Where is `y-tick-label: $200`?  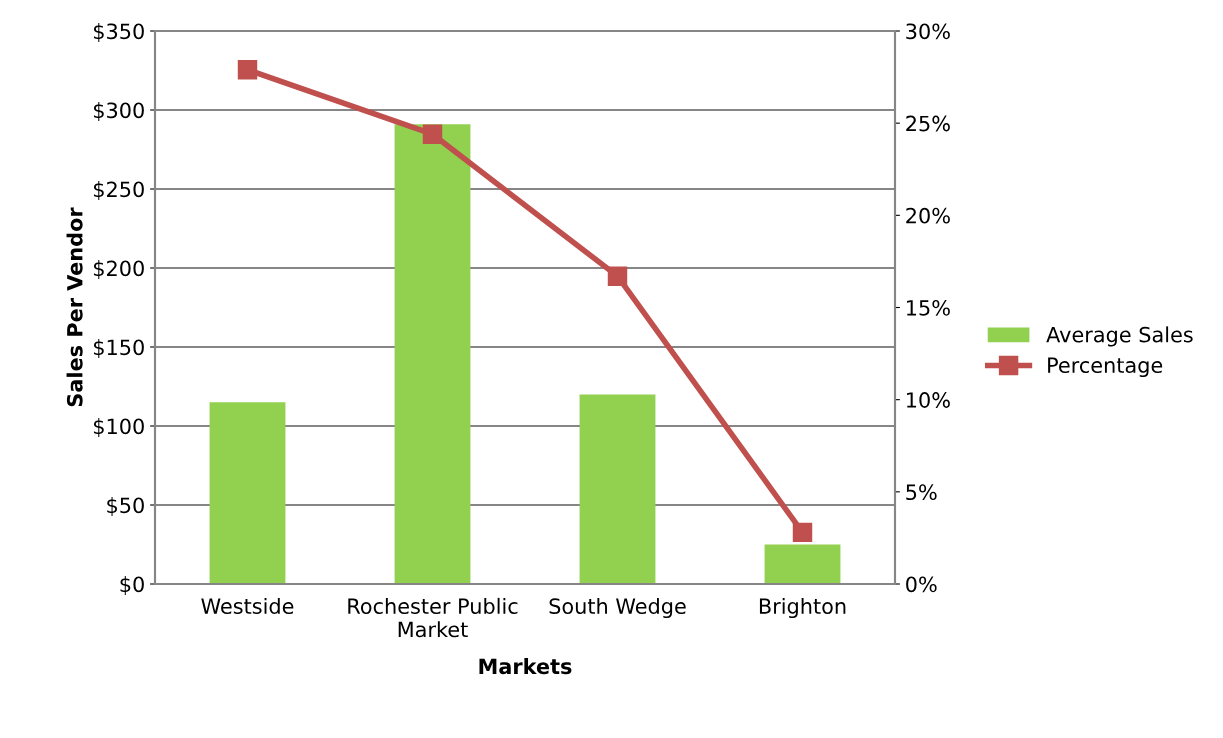
y-tick-label: $200 is located at coordinates (118, 269).